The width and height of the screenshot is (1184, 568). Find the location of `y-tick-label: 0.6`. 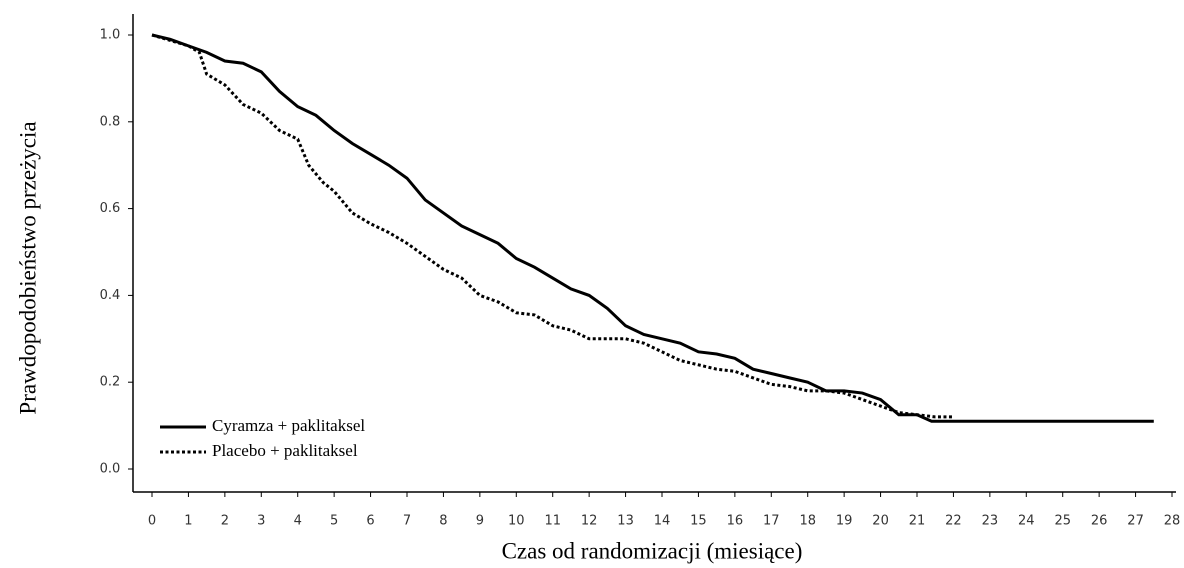

y-tick-label: 0.6 is located at coordinates (110, 208).